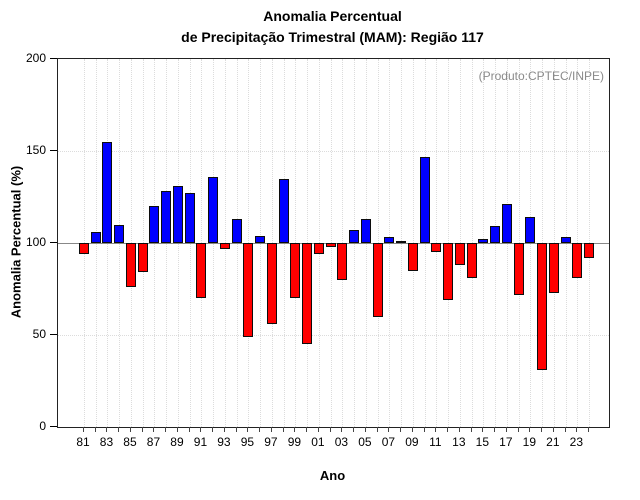 This screenshot has width=640, height=500. Describe the element at coordinates (106, 442) in the screenshot. I see `x-axis-tick-label: 83` at that location.